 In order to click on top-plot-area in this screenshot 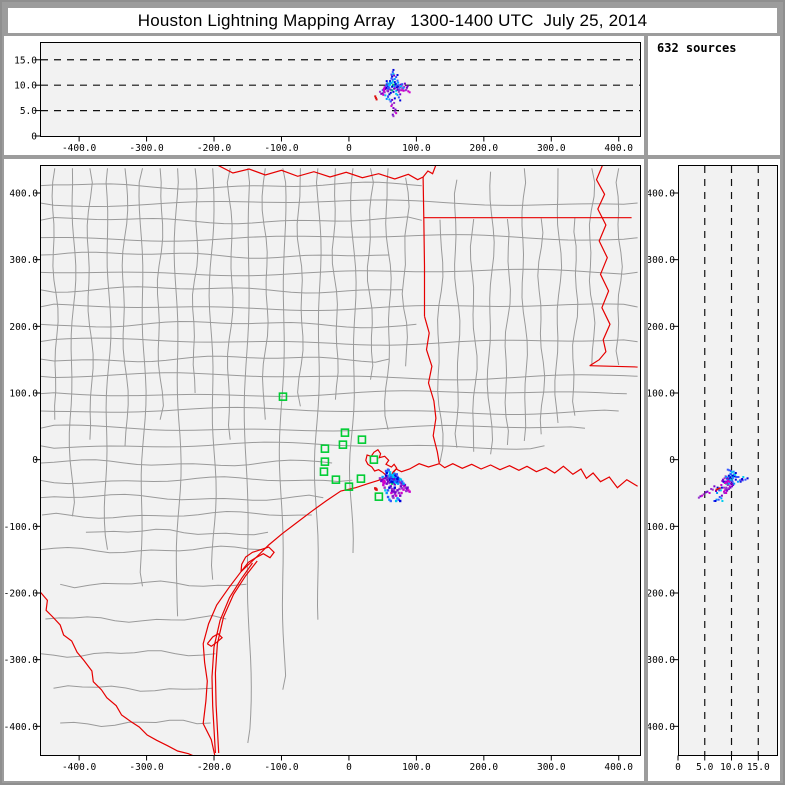, I will do `click(340, 89)`.